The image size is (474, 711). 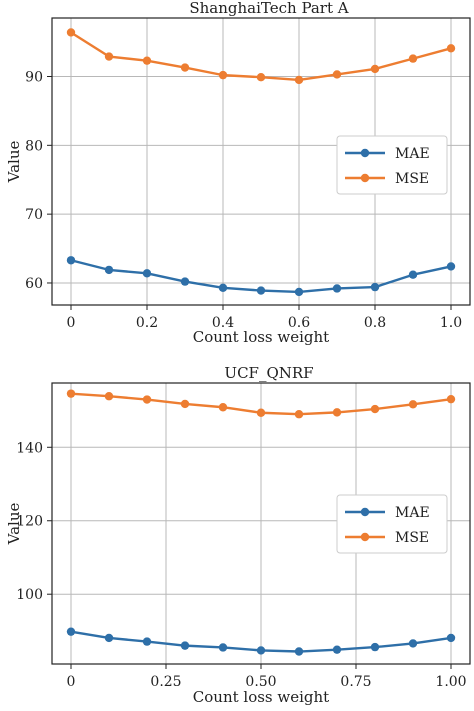 What do you see at coordinates (34, 146) in the screenshot?
I see `y-tick-label: 80` at bounding box center [34, 146].